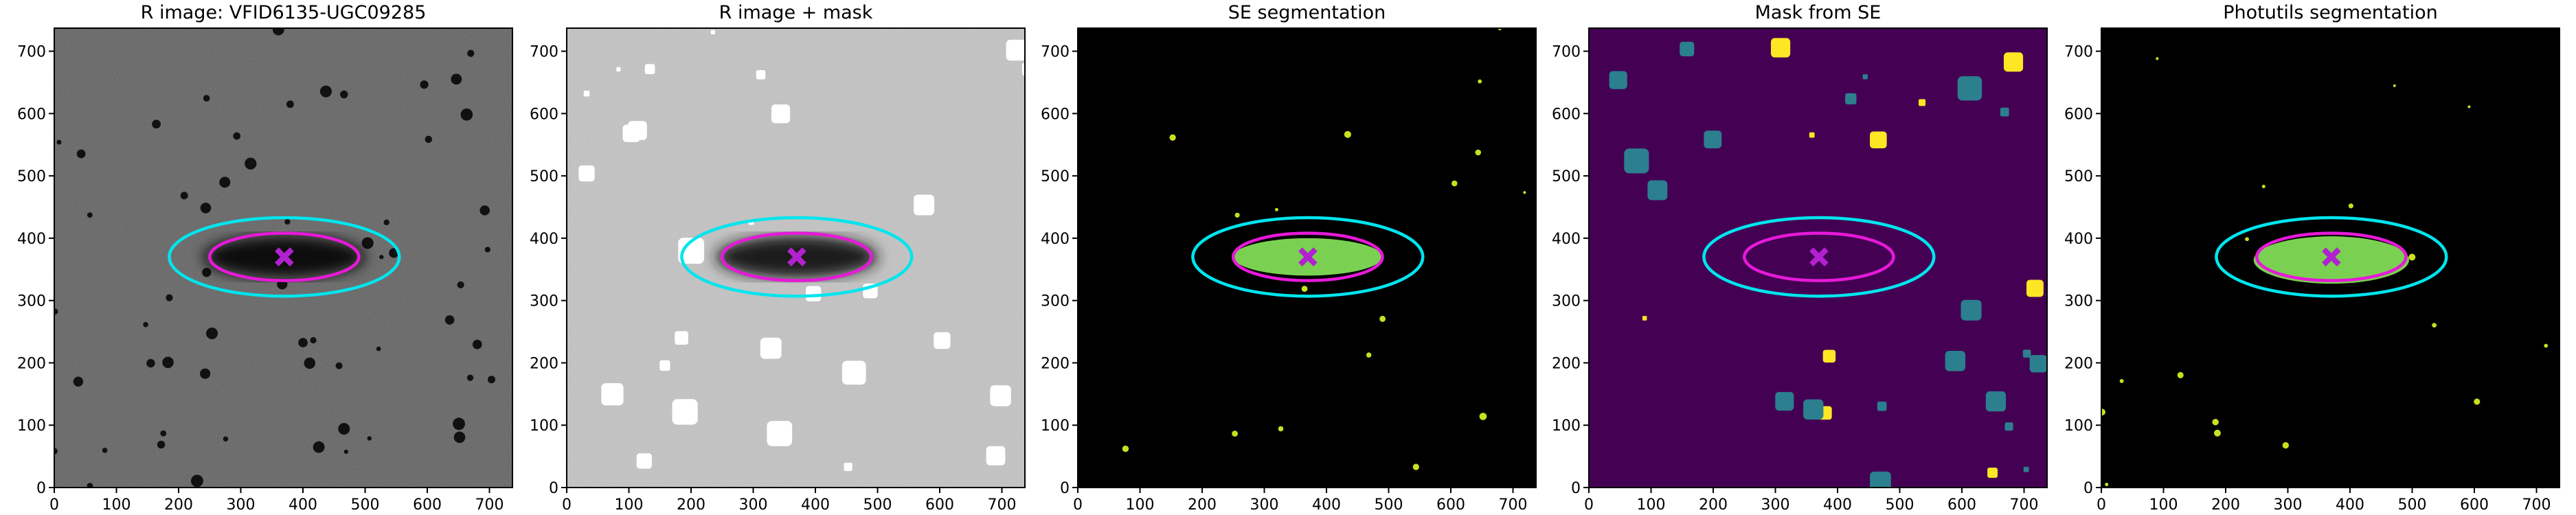 The image size is (2576, 515). I want to click on x-tick-label: 0, so click(1078, 505).